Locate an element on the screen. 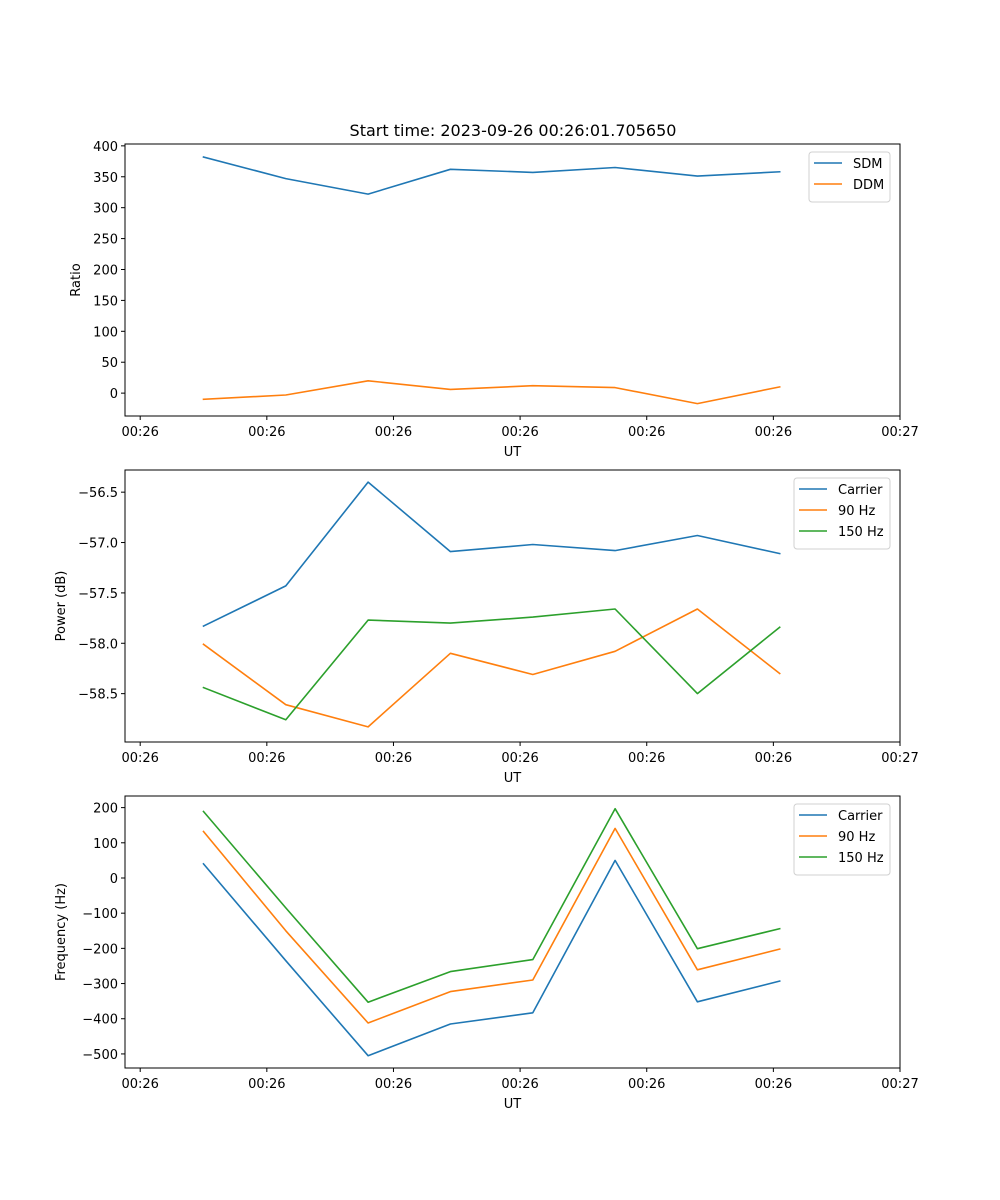 This screenshot has height=1200, width=1000. y-tick-label: −300 is located at coordinates (100, 985).